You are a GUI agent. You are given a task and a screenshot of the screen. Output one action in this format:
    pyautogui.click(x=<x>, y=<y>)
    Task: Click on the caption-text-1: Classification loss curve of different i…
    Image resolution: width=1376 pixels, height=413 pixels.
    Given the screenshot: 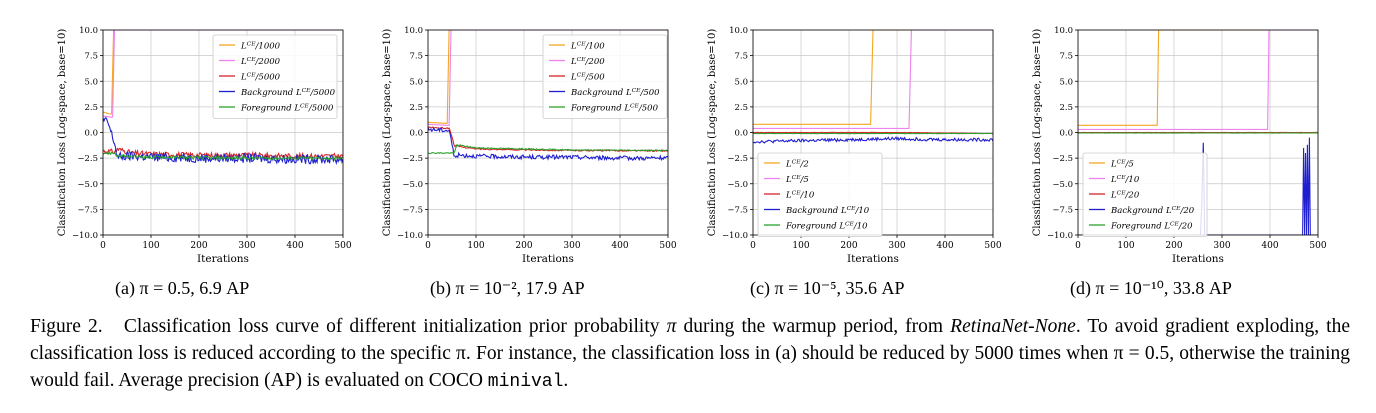 What is the action you would take?
    pyautogui.click(x=391, y=326)
    